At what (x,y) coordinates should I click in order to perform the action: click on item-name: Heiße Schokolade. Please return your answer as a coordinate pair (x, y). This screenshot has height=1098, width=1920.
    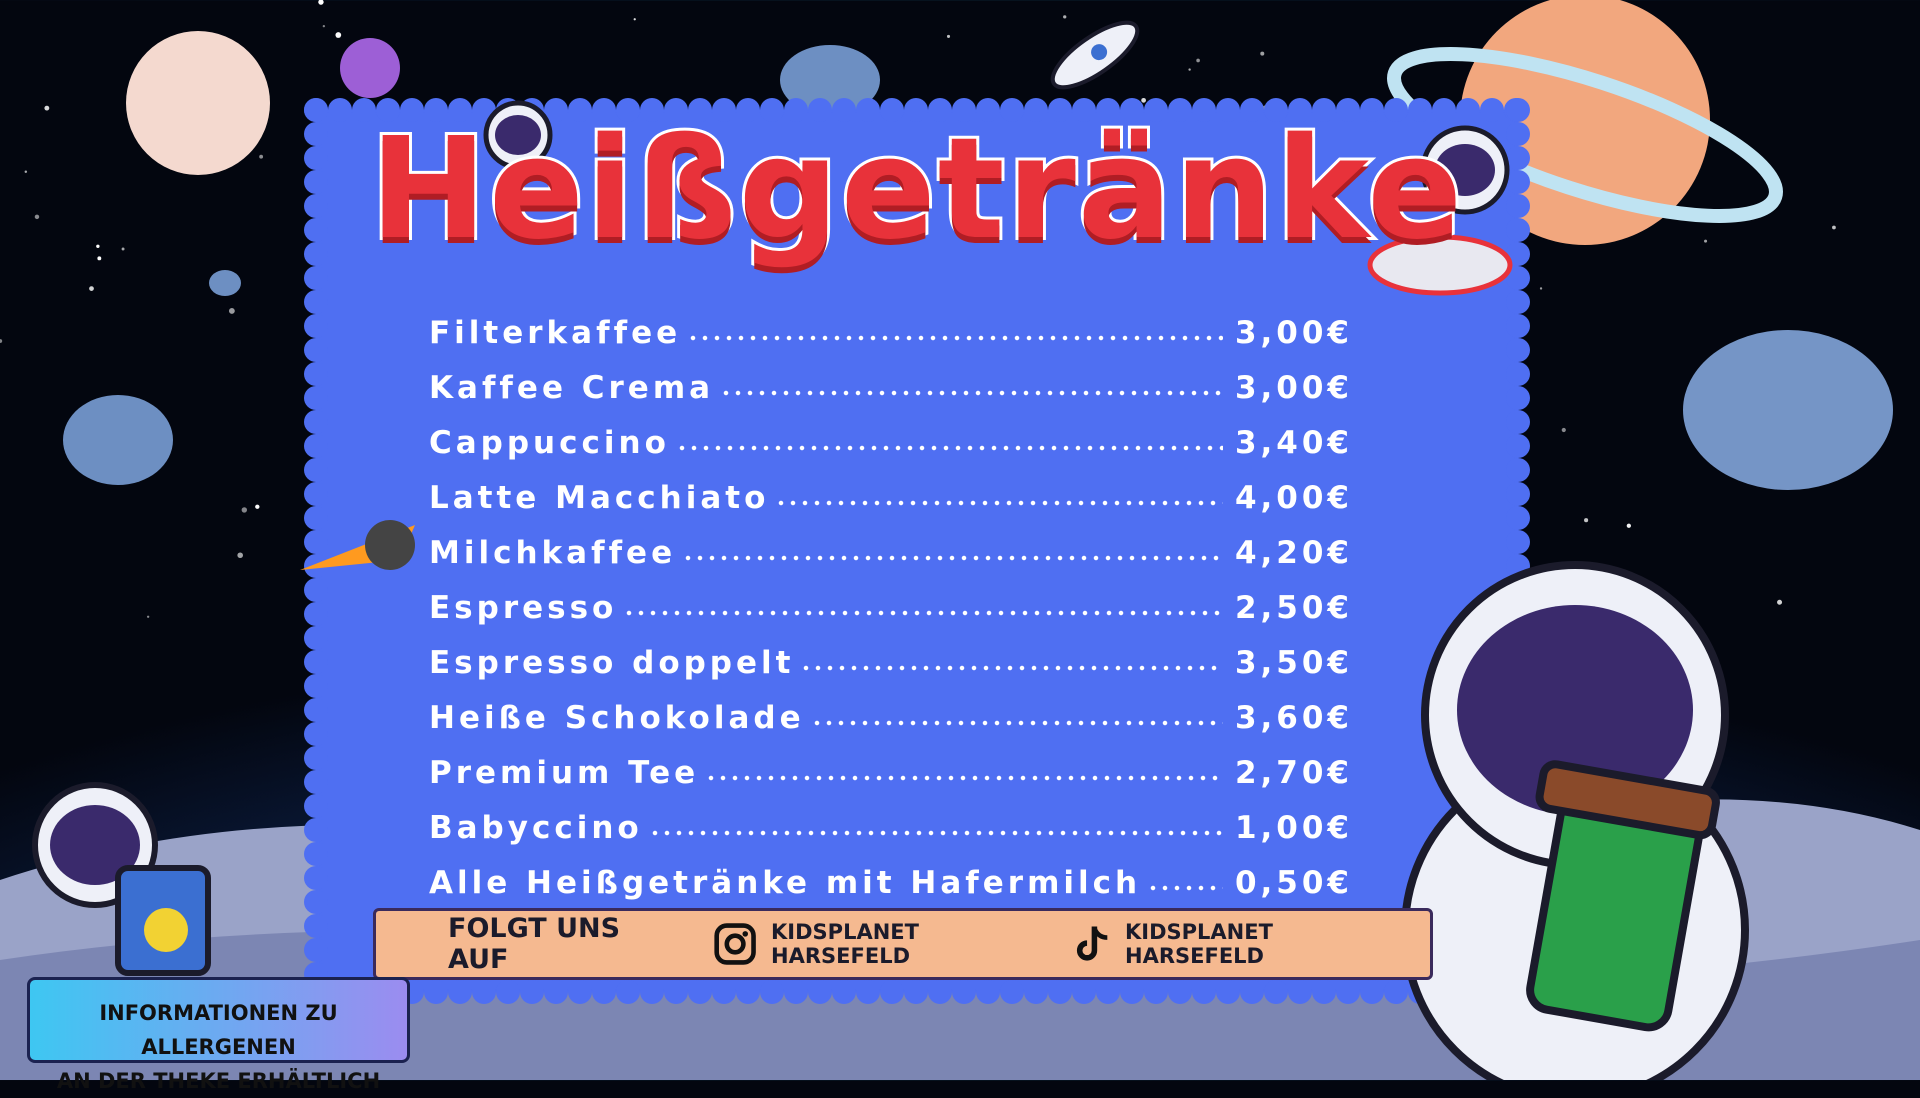
    Looking at the image, I should click on (617, 718).